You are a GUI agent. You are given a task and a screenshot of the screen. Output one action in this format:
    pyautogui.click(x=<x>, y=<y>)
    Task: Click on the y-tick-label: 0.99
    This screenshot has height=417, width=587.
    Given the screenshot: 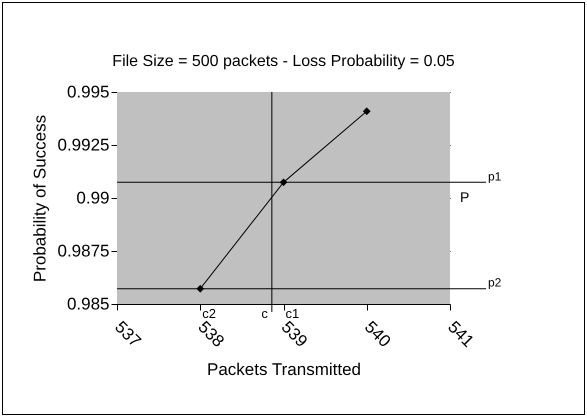 What is the action you would take?
    pyautogui.click(x=93, y=198)
    